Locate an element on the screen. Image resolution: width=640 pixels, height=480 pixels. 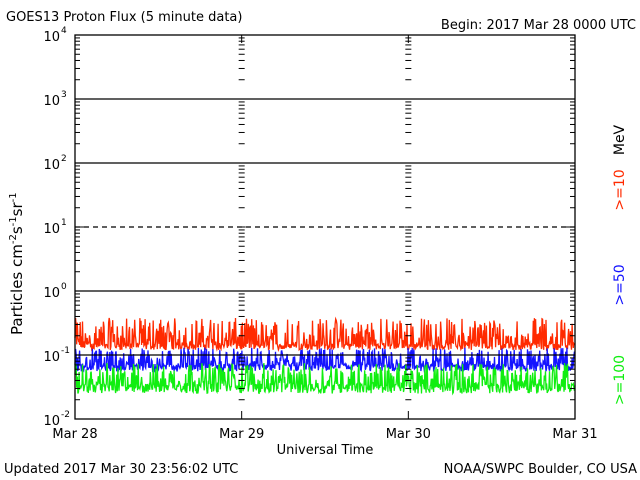
legend-label-50mev: >=50 is located at coordinates (620, 284).